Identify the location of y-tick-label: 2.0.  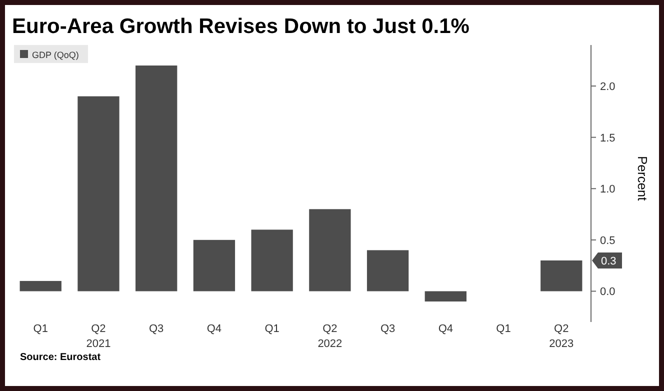
(608, 87).